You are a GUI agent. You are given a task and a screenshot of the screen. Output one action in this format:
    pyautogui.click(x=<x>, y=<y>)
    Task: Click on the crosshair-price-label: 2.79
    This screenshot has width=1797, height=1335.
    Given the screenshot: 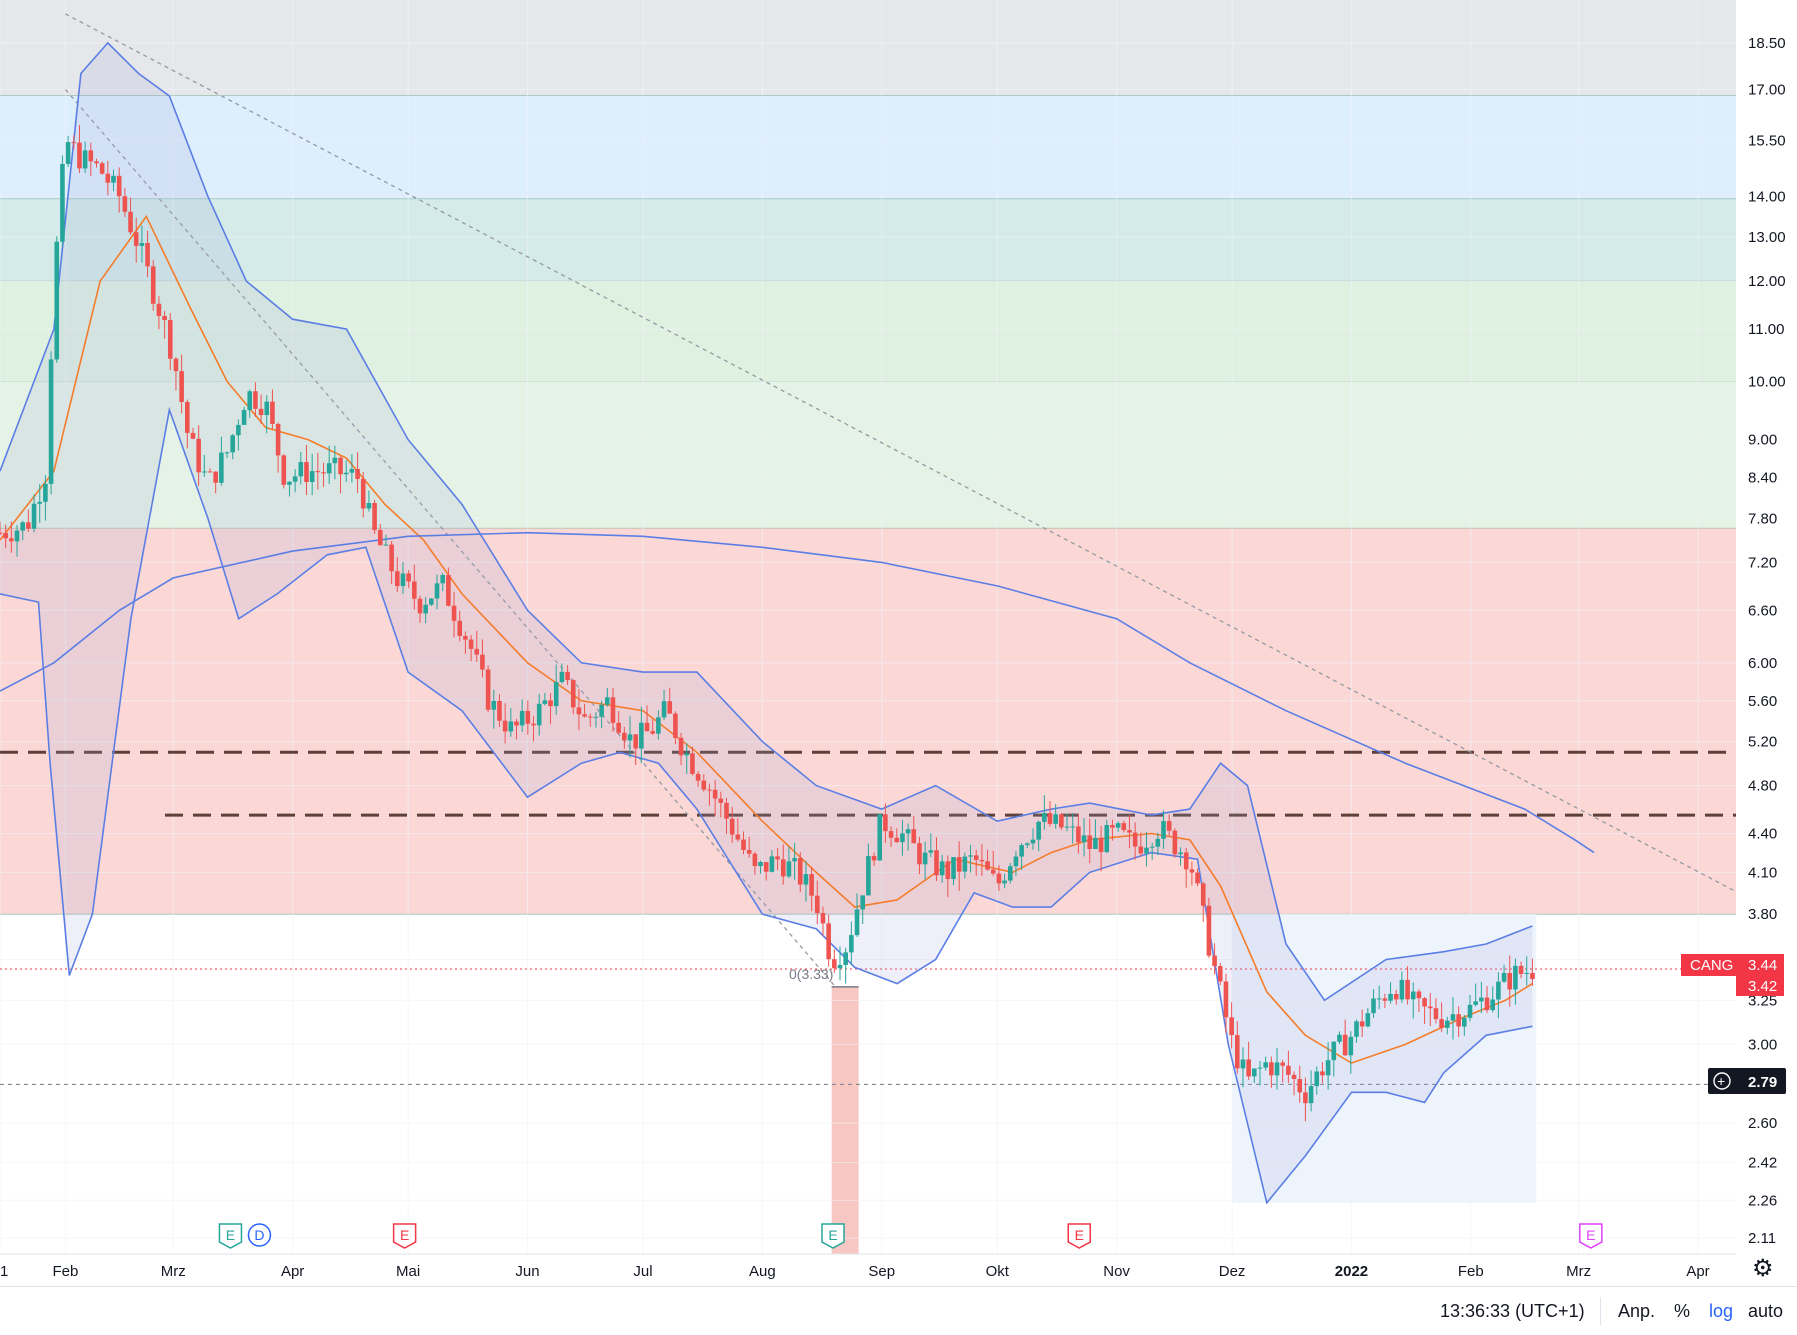 What is the action you would take?
    pyautogui.click(x=1762, y=1082)
    